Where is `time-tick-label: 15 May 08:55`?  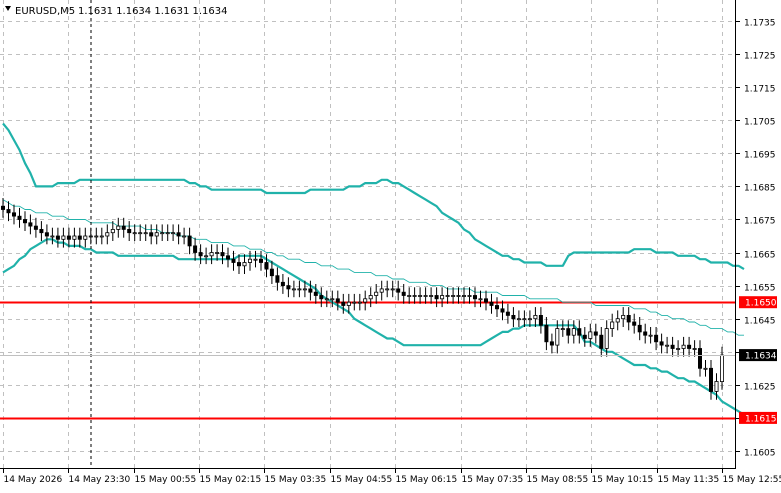 time-tick-label: 15 May 08:55 is located at coordinates (558, 480).